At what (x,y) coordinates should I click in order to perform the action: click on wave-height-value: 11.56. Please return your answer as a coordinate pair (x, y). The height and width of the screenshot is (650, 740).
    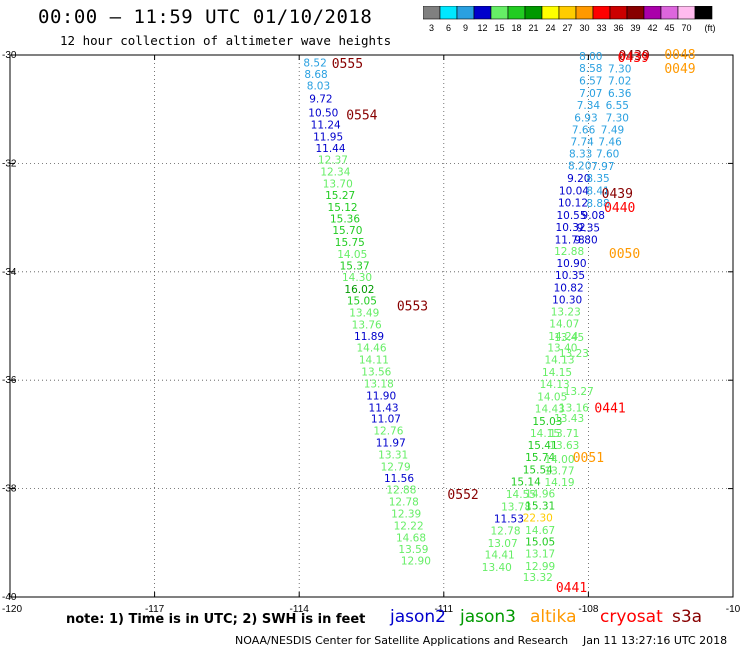
    Looking at the image, I should click on (399, 479).